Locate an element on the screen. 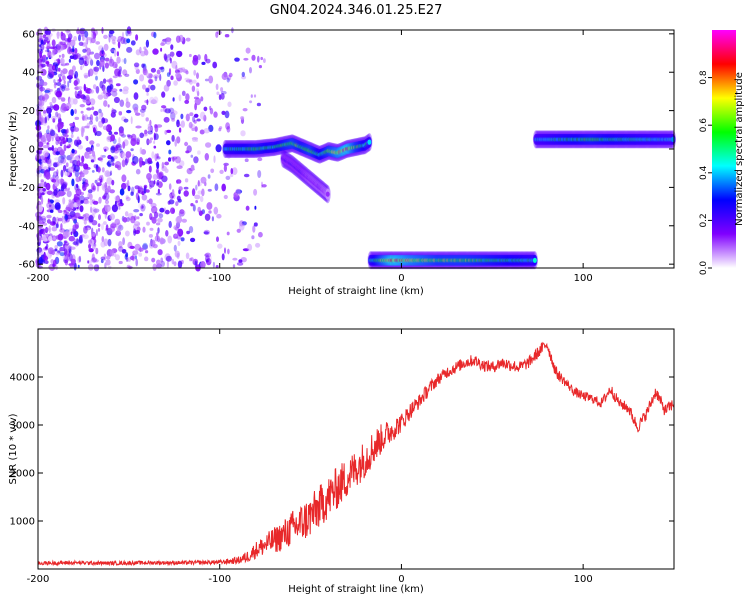  colorbar-label: Normalized spectral amplitude is located at coordinates (739, 149).